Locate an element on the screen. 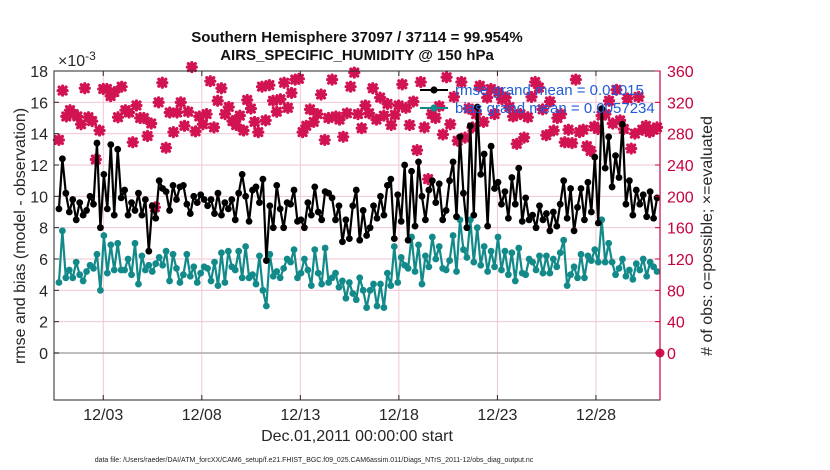 This screenshot has width=830, height=470. y-tick-left-label: 8 is located at coordinates (43, 229).